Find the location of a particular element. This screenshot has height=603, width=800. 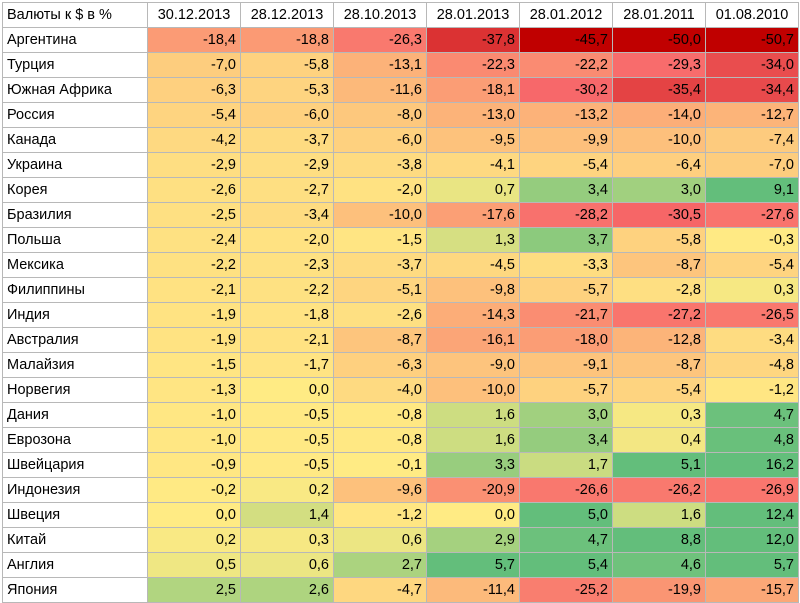

value-cell: -1,7 is located at coordinates (287, 365).